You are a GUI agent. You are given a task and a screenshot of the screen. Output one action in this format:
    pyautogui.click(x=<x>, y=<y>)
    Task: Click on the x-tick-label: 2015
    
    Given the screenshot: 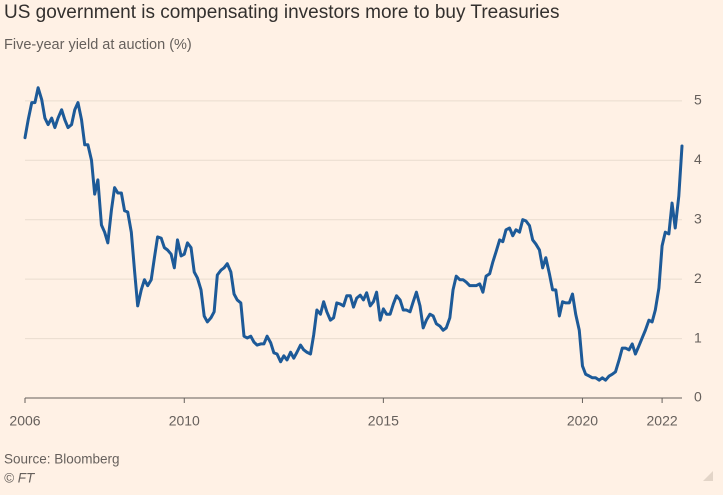 What is the action you would take?
    pyautogui.click(x=383, y=421)
    